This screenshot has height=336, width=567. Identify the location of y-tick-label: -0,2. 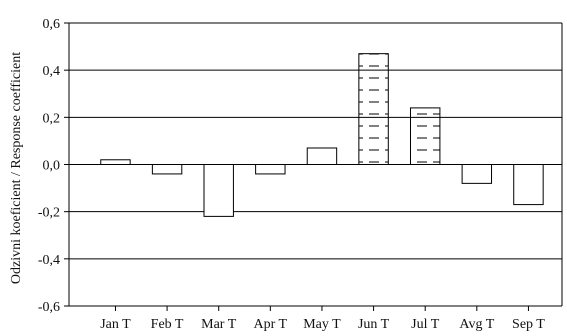
(49, 213).